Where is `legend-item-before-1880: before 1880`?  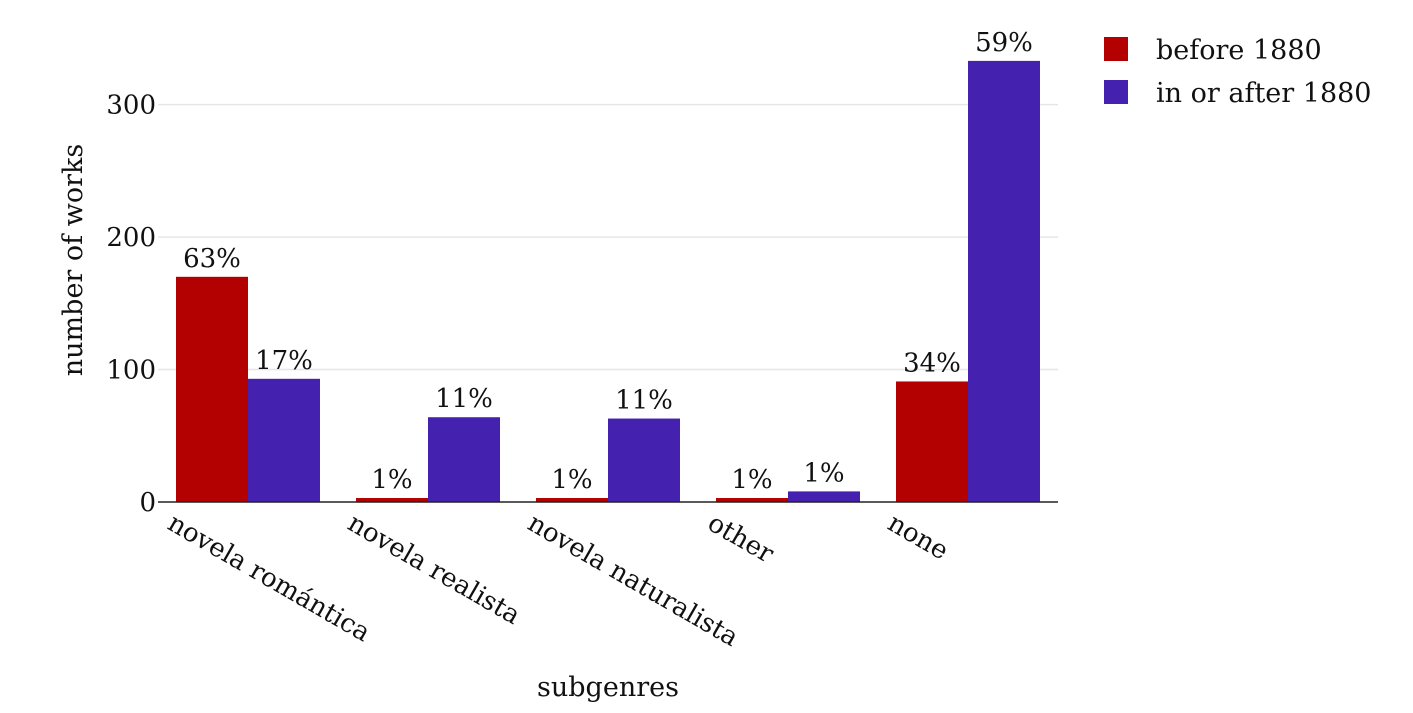 legend-item-before-1880: before 1880 is located at coordinates (1213, 50).